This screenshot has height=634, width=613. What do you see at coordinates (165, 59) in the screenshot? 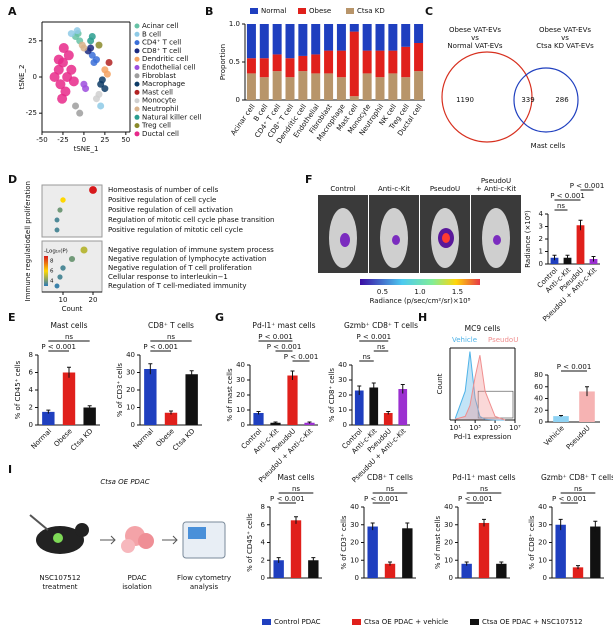
I see `legend-label: Dendritic cell` at bounding box center [165, 59].